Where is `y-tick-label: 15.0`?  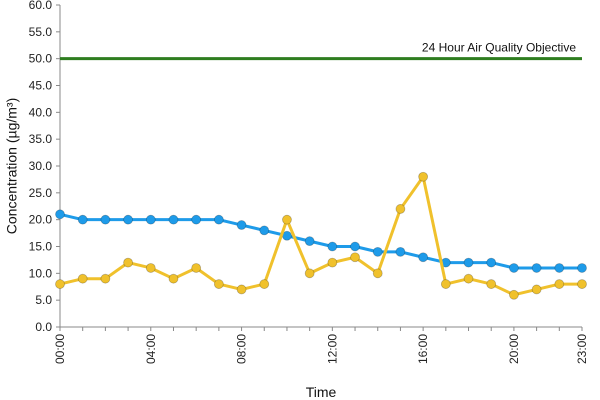
y-tick-label: 15.0 is located at coordinates (41, 247).